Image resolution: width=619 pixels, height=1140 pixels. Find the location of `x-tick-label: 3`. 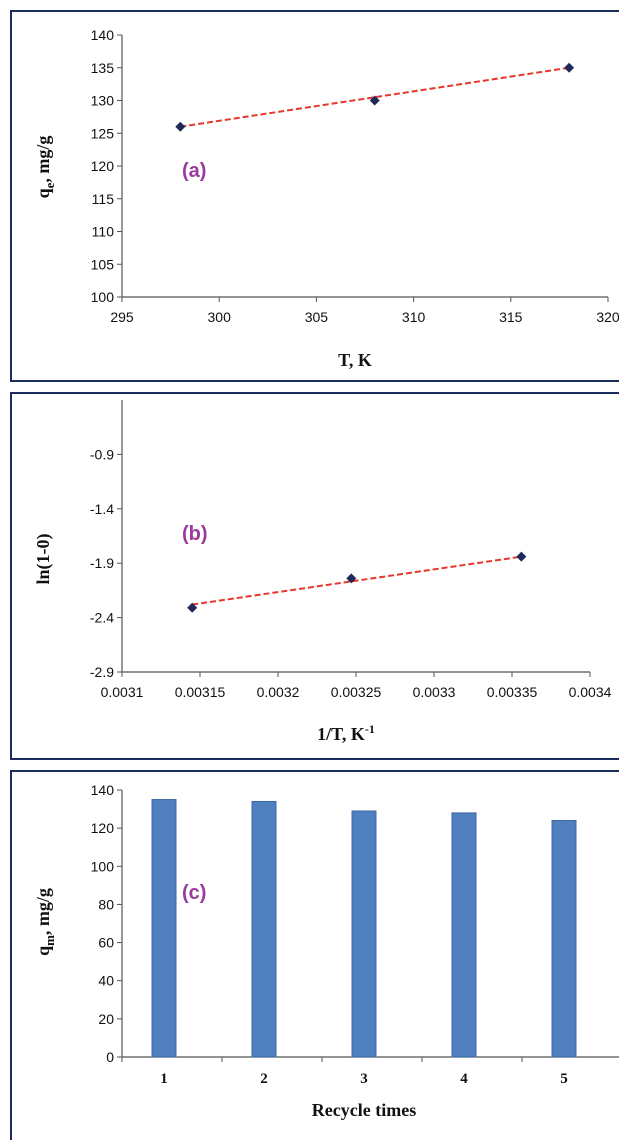

x-tick-label: 3 is located at coordinates (364, 1079).